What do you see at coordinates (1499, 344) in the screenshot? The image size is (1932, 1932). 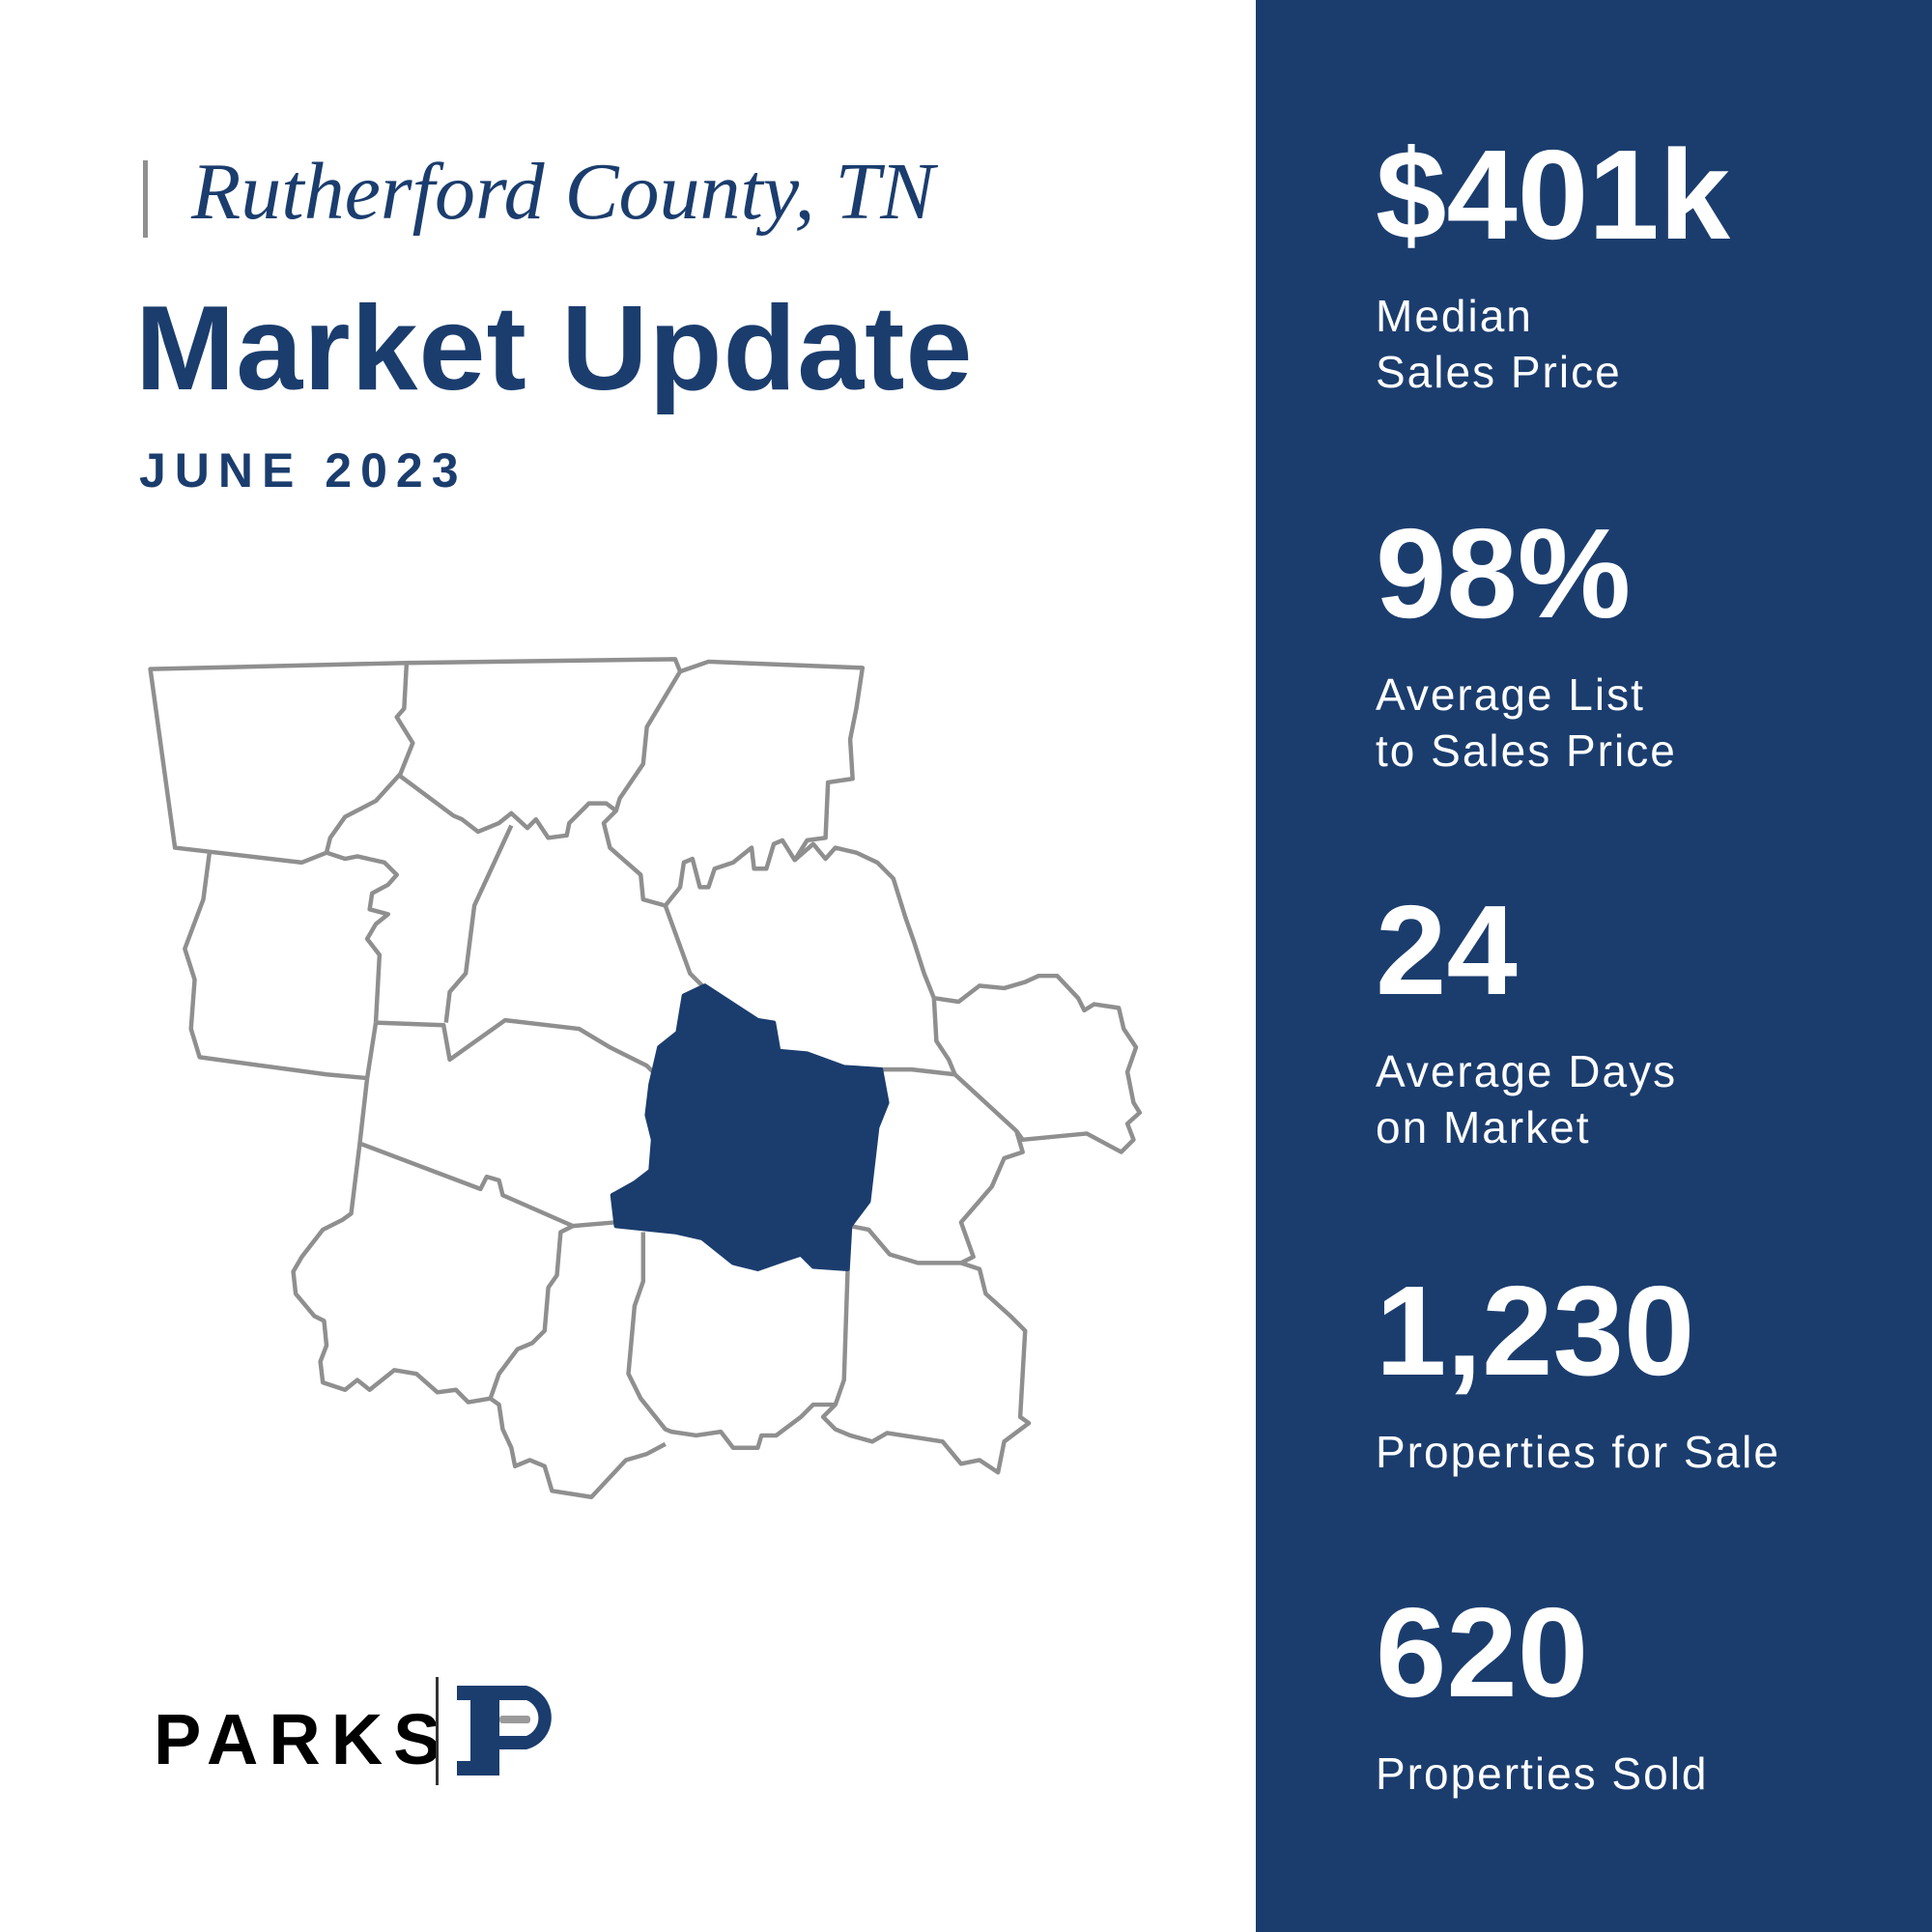 I see `stat-label: Median Sales Price` at bounding box center [1499, 344].